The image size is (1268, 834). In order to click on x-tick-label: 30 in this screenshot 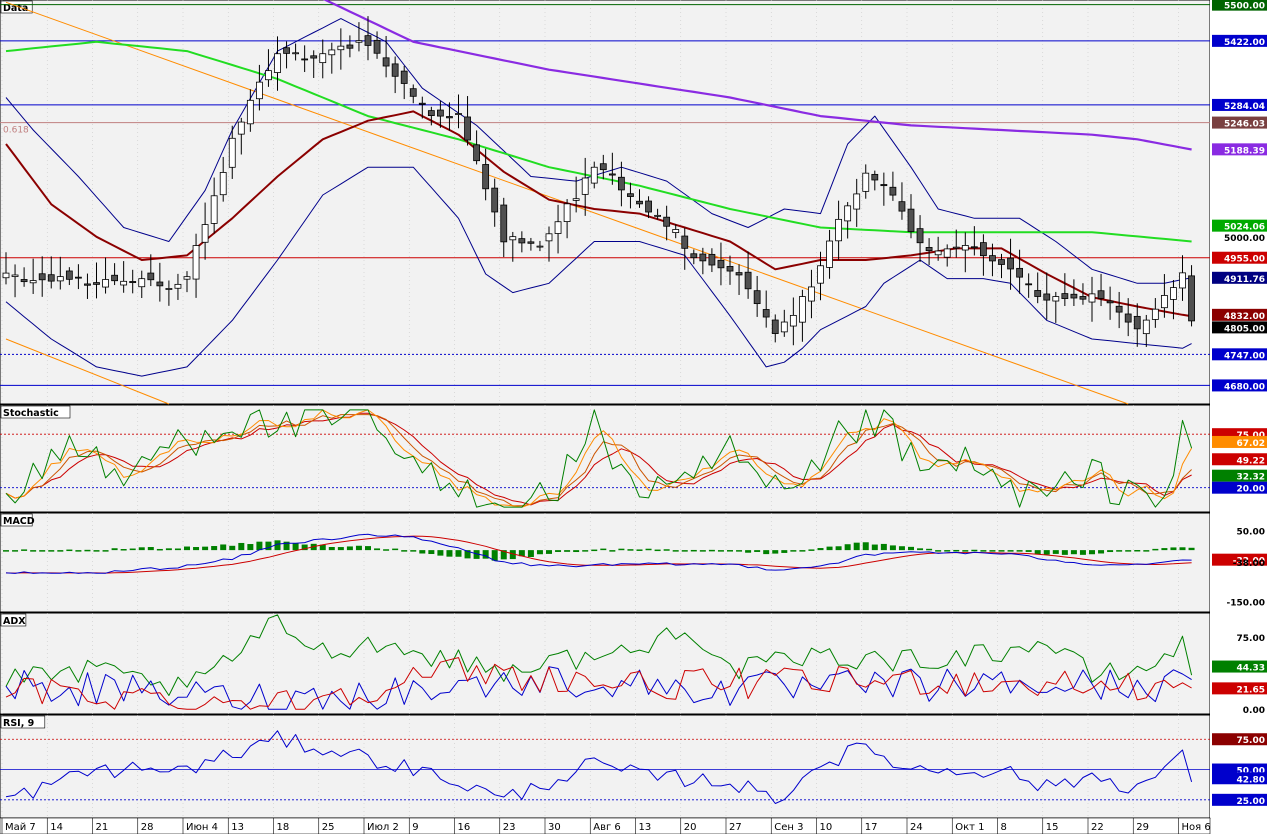, I will do `click(554, 827)`.